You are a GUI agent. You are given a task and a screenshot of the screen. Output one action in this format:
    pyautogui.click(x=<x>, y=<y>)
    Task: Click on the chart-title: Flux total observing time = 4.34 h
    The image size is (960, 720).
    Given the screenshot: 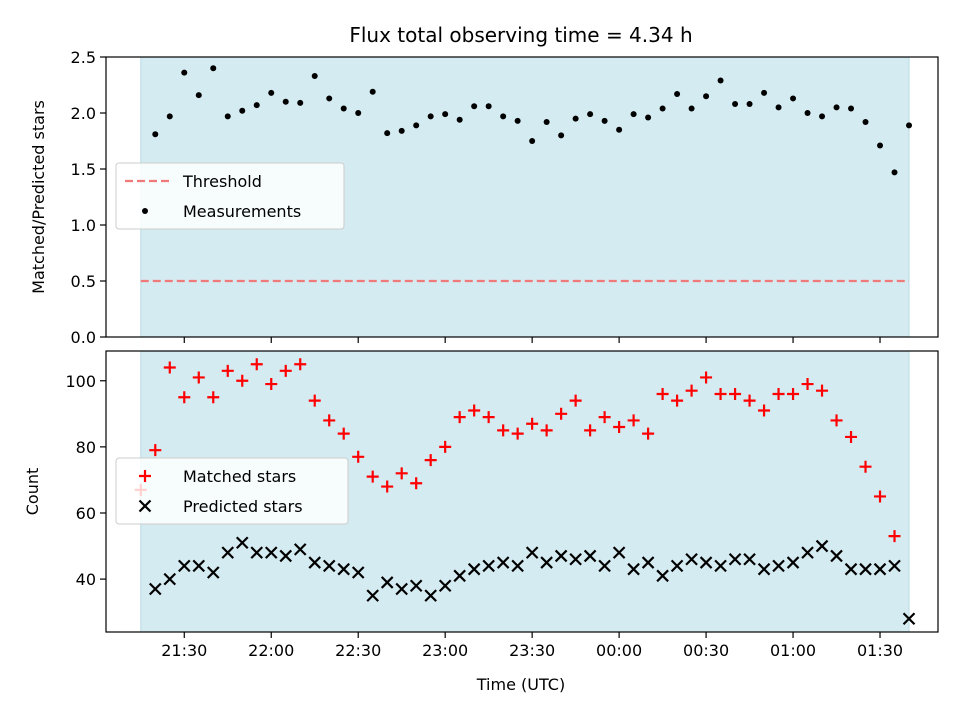 What is the action you would take?
    pyautogui.click(x=520, y=35)
    